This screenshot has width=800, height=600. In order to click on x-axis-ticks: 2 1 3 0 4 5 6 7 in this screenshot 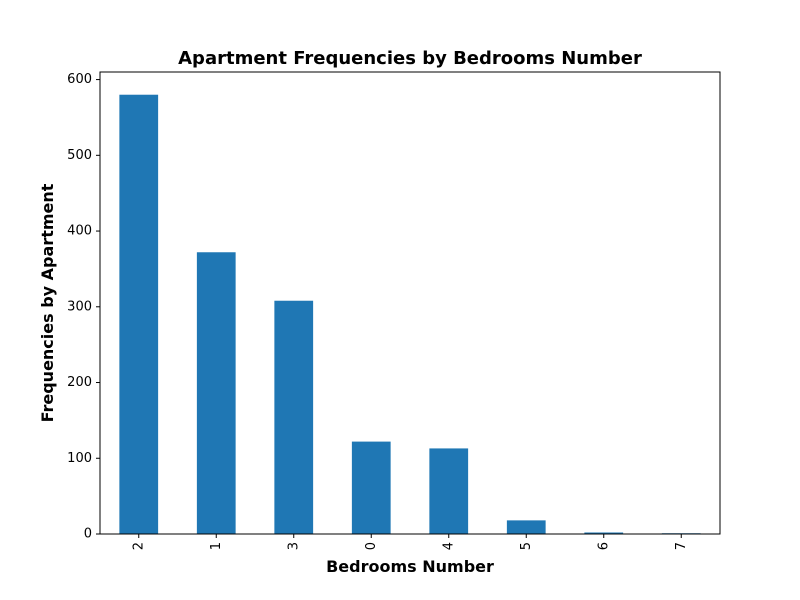, I will do `click(410, 542)`.